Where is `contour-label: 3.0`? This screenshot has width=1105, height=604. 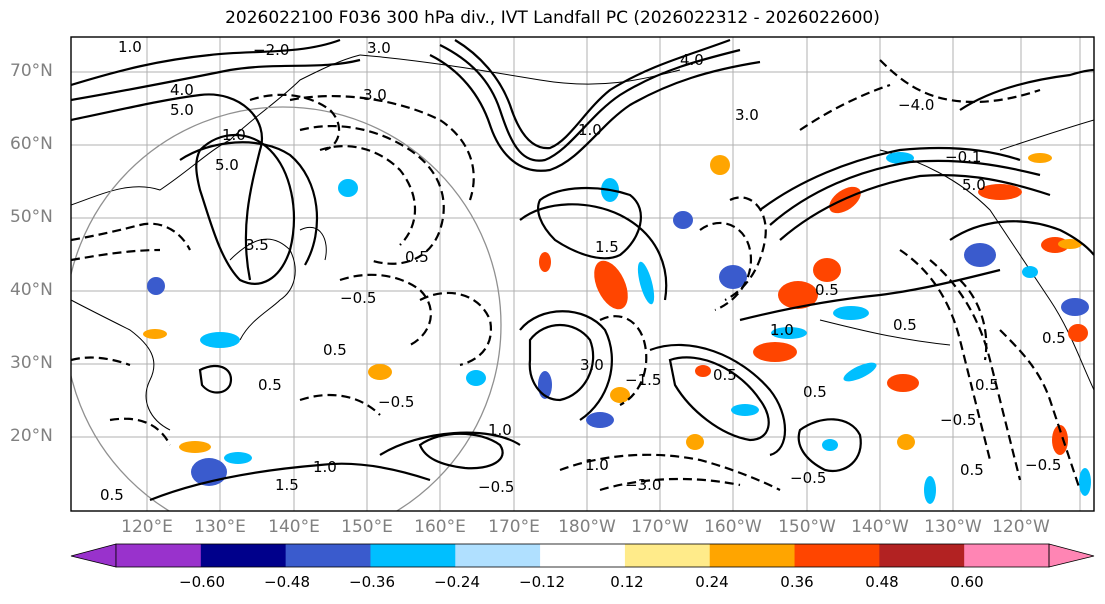 contour-label: 3.0 is located at coordinates (592, 365).